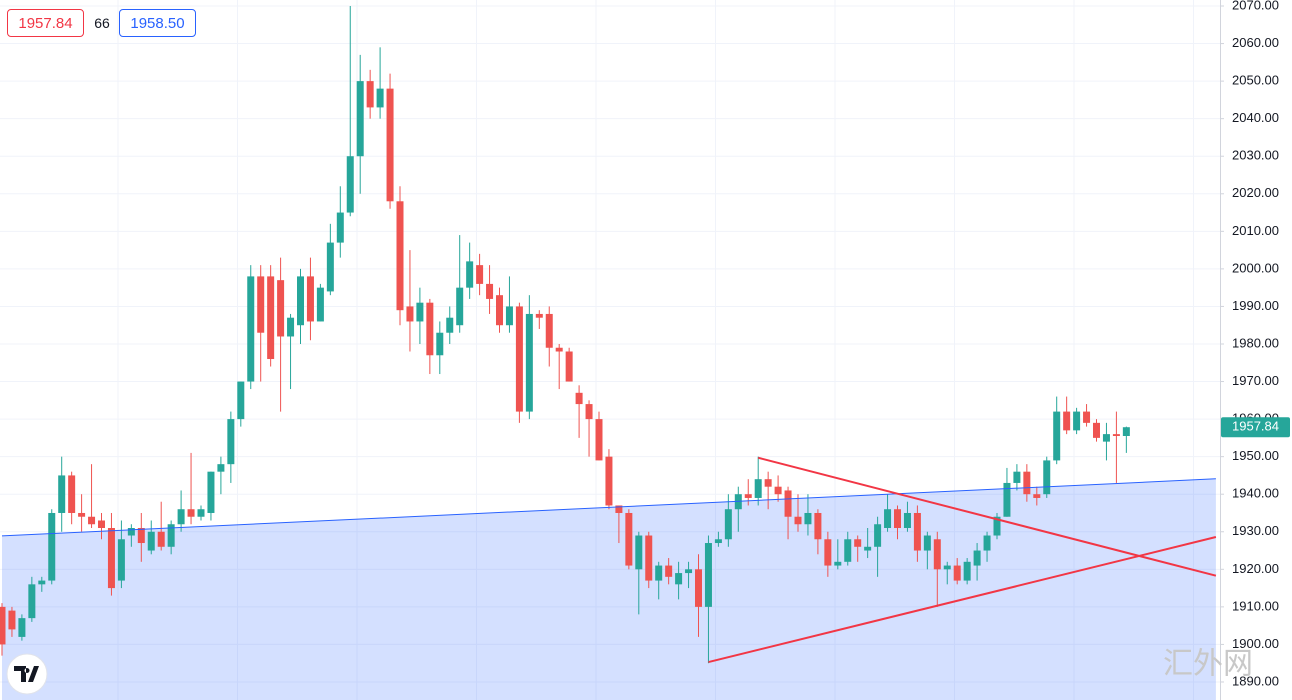  Describe the element at coordinates (102, 23) in the screenshot. I see `spread: 66` at that location.